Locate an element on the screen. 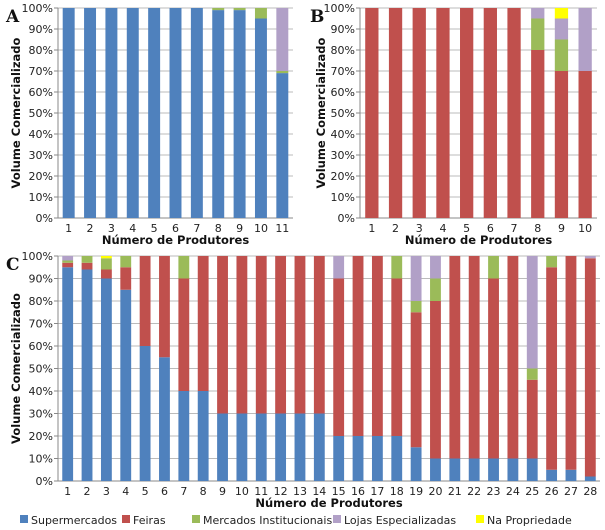  x-tick-label: 16 is located at coordinates (358, 491).